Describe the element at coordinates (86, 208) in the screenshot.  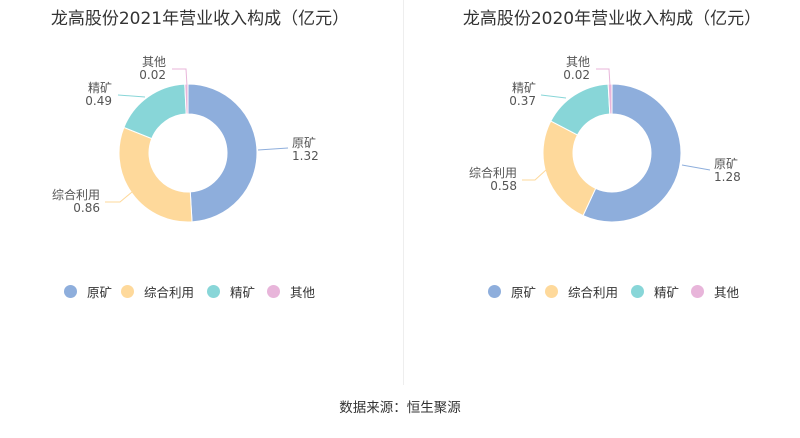
I see `label-value: 0.86` at that location.